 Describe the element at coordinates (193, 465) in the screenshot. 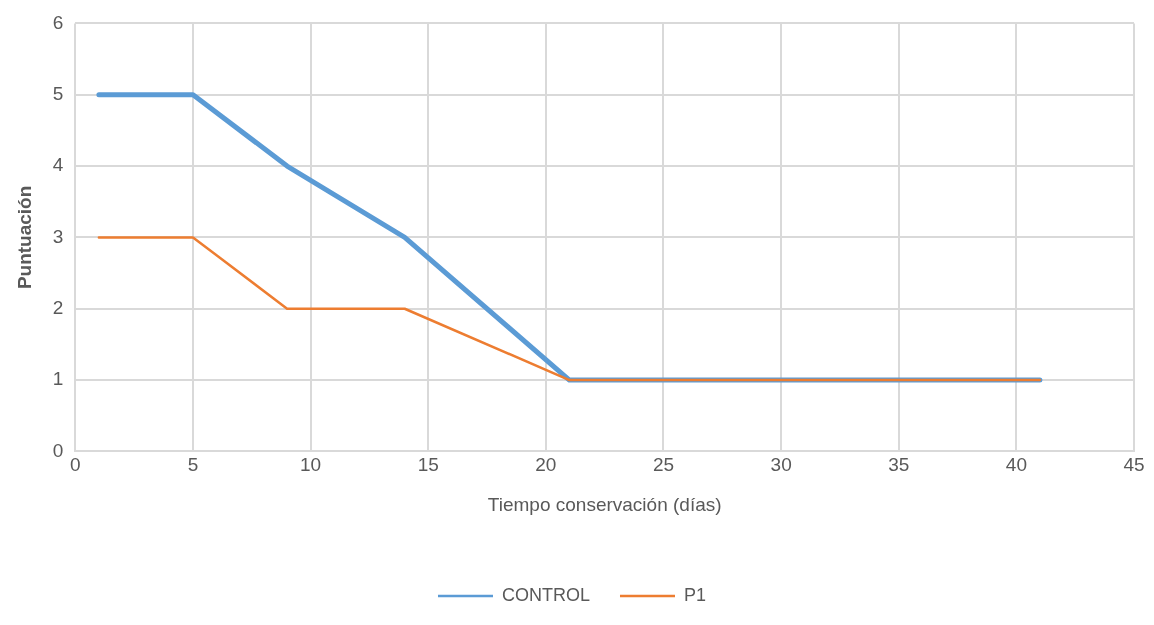

I see `x-tick-label: 5` at that location.